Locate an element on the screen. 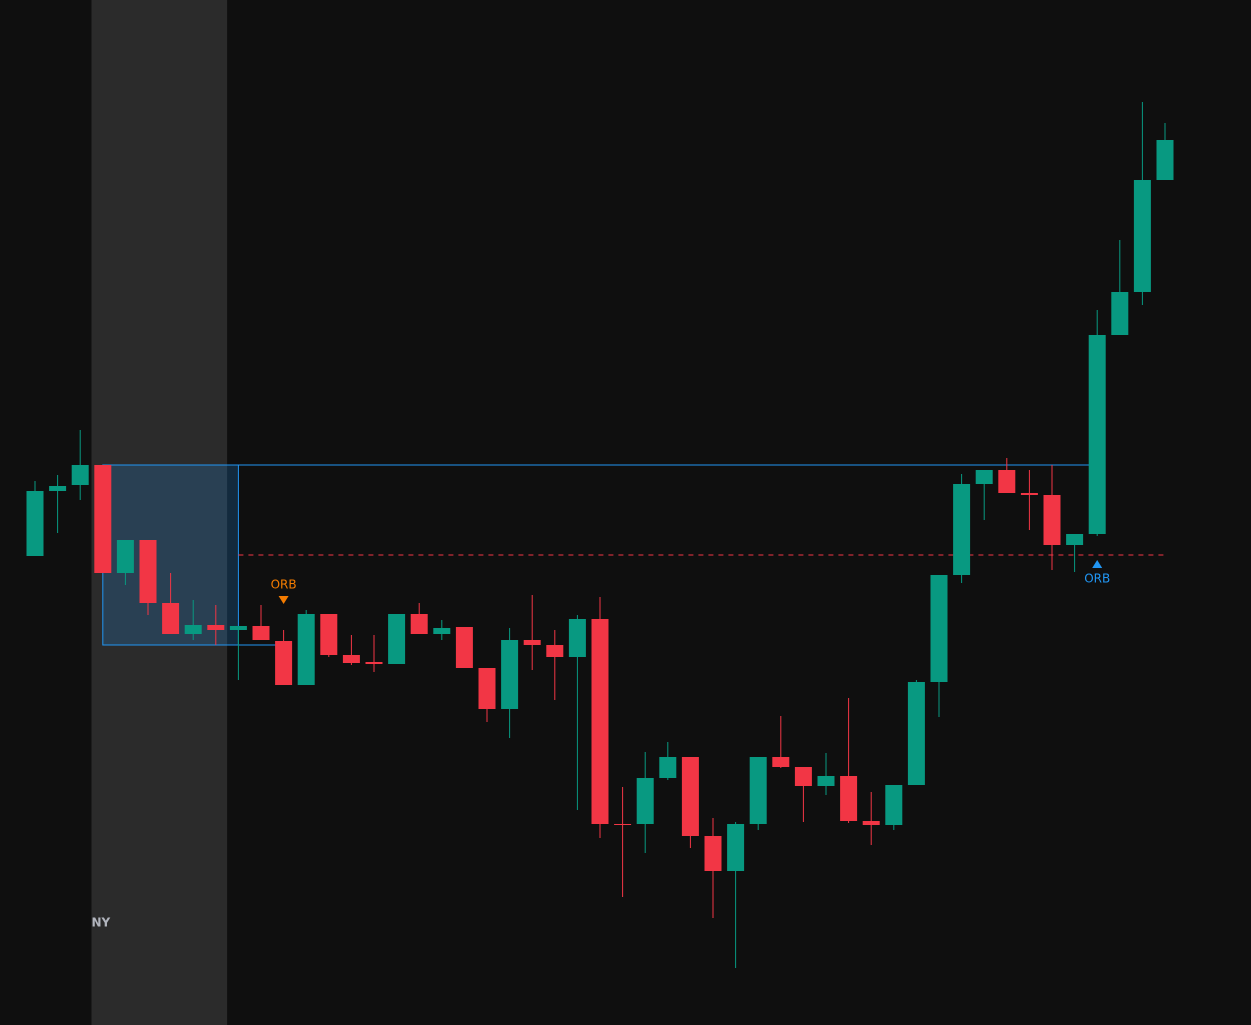 The height and width of the screenshot is (1025, 1251). session-label: NY is located at coordinates (101, 923).